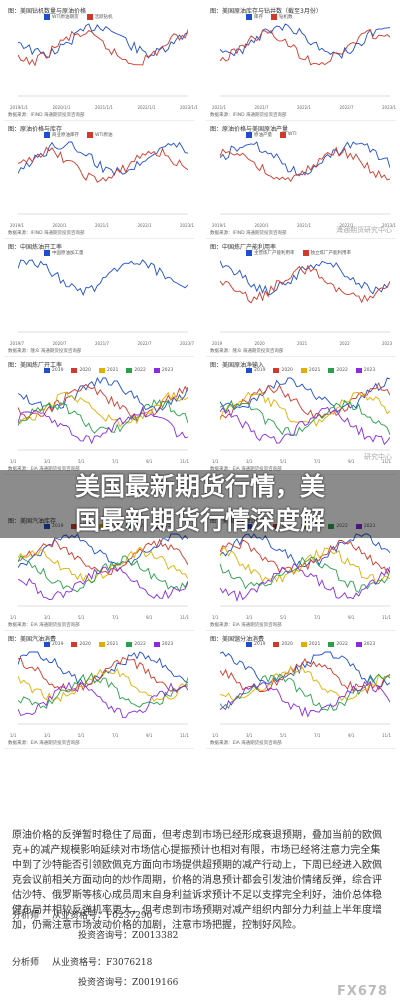 This screenshot has width=400, height=1007. Describe the element at coordinates (249, 129) in the screenshot. I see `chart-title: 图：原油价格与美国原油产量` at that location.